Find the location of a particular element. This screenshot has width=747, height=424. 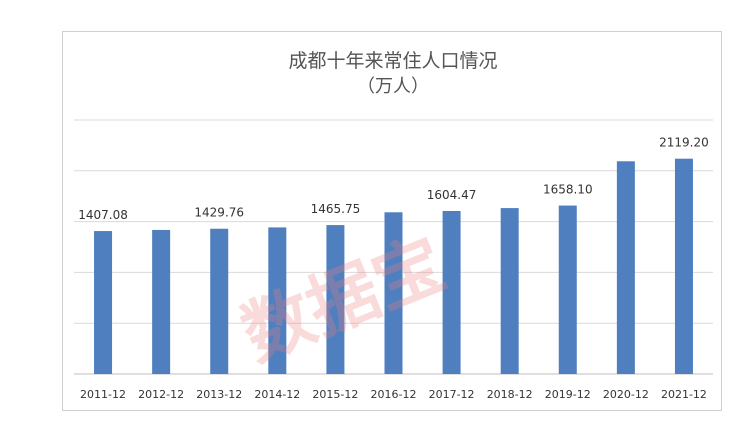

chart-title: 成都十年来常住人口情况 is located at coordinates (392, 61).